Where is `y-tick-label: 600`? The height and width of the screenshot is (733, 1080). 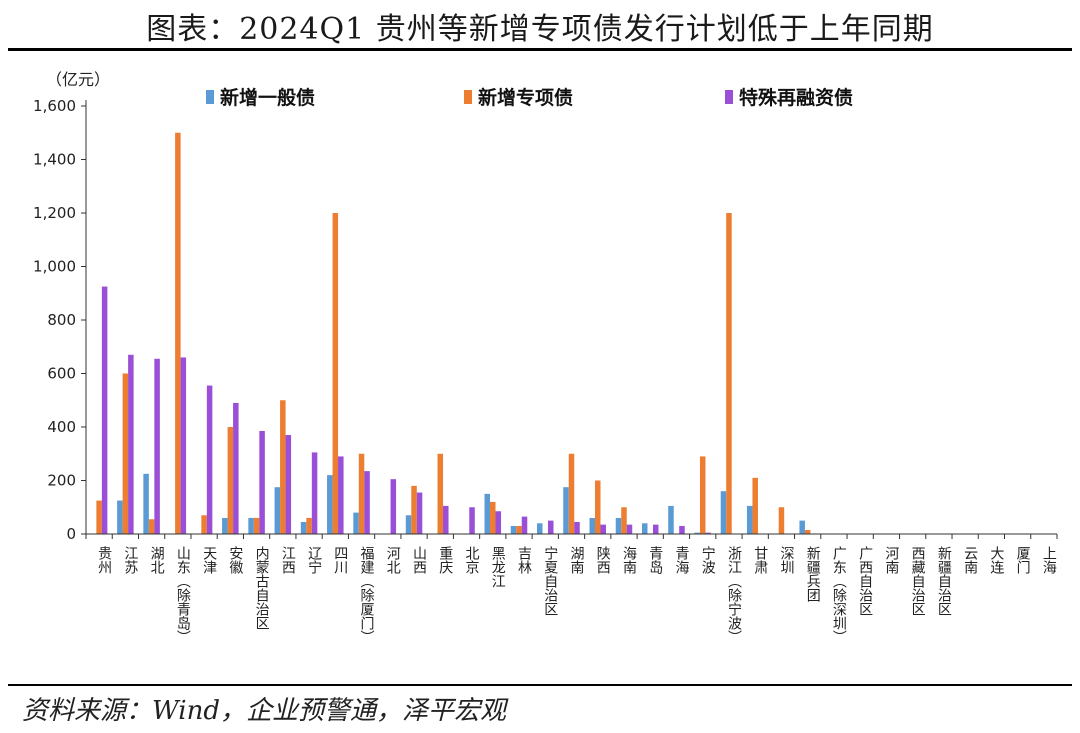
y-tick-label: 600 is located at coordinates (61, 374).